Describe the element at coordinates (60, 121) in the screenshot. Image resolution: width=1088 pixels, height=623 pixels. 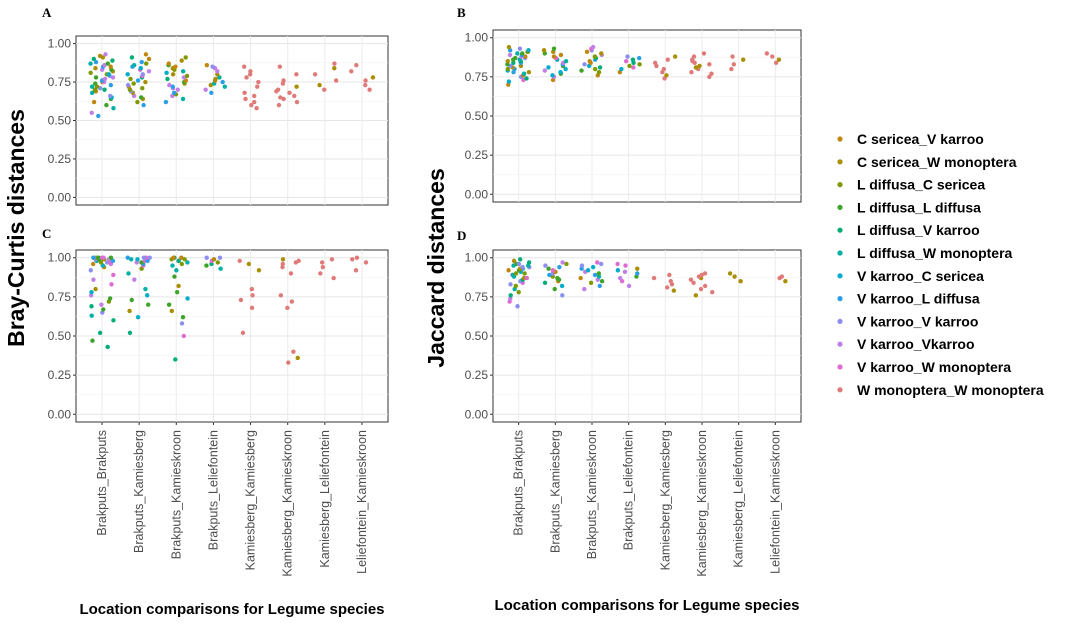
I see `y-tick-label: 0.50` at that location.